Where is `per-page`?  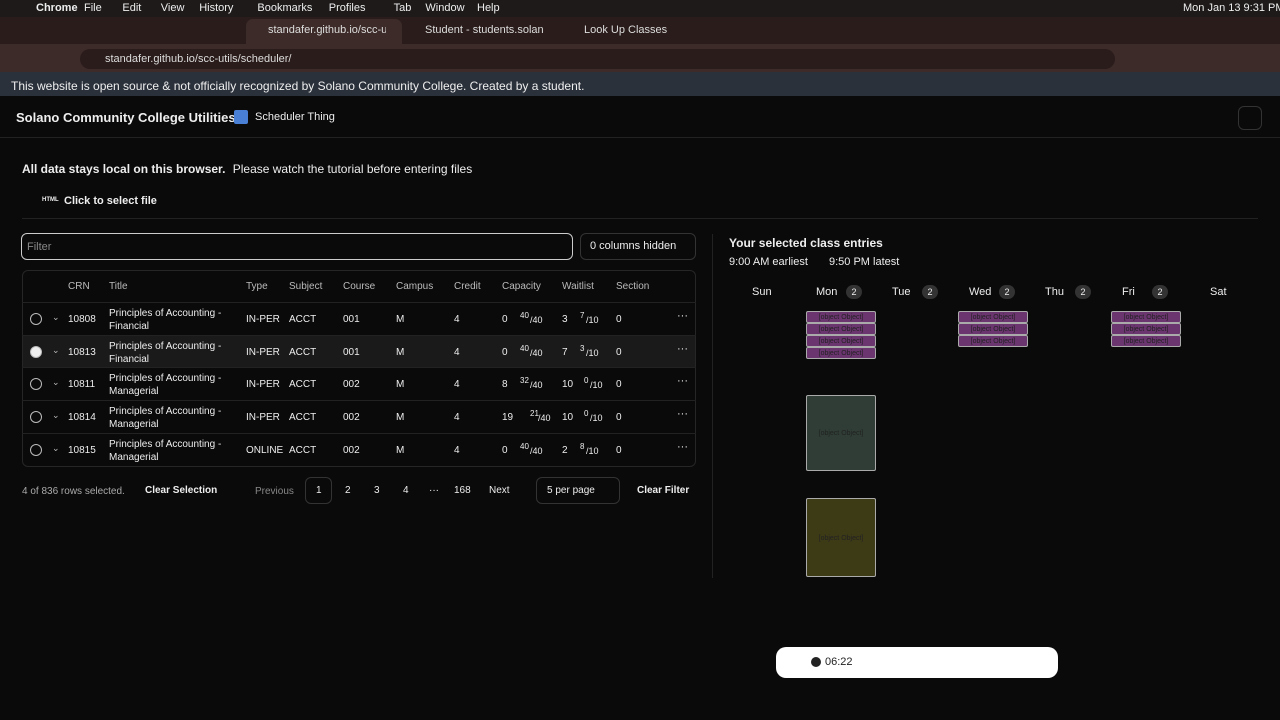 per-page is located at coordinates (578, 490).